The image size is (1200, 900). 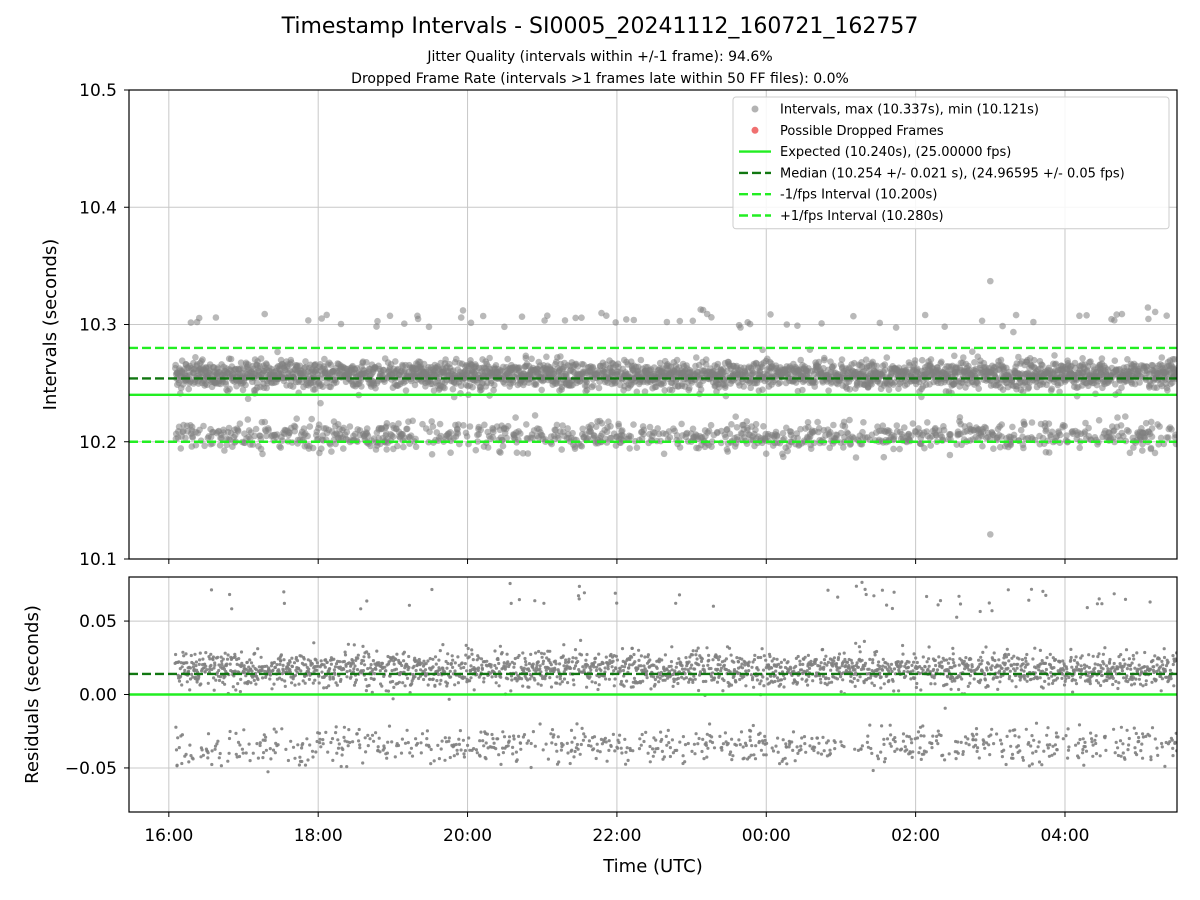 What do you see at coordinates (895, 152) in the screenshot?
I see `legend-label: Expected (10.240s), (25.00000 fps)` at bounding box center [895, 152].